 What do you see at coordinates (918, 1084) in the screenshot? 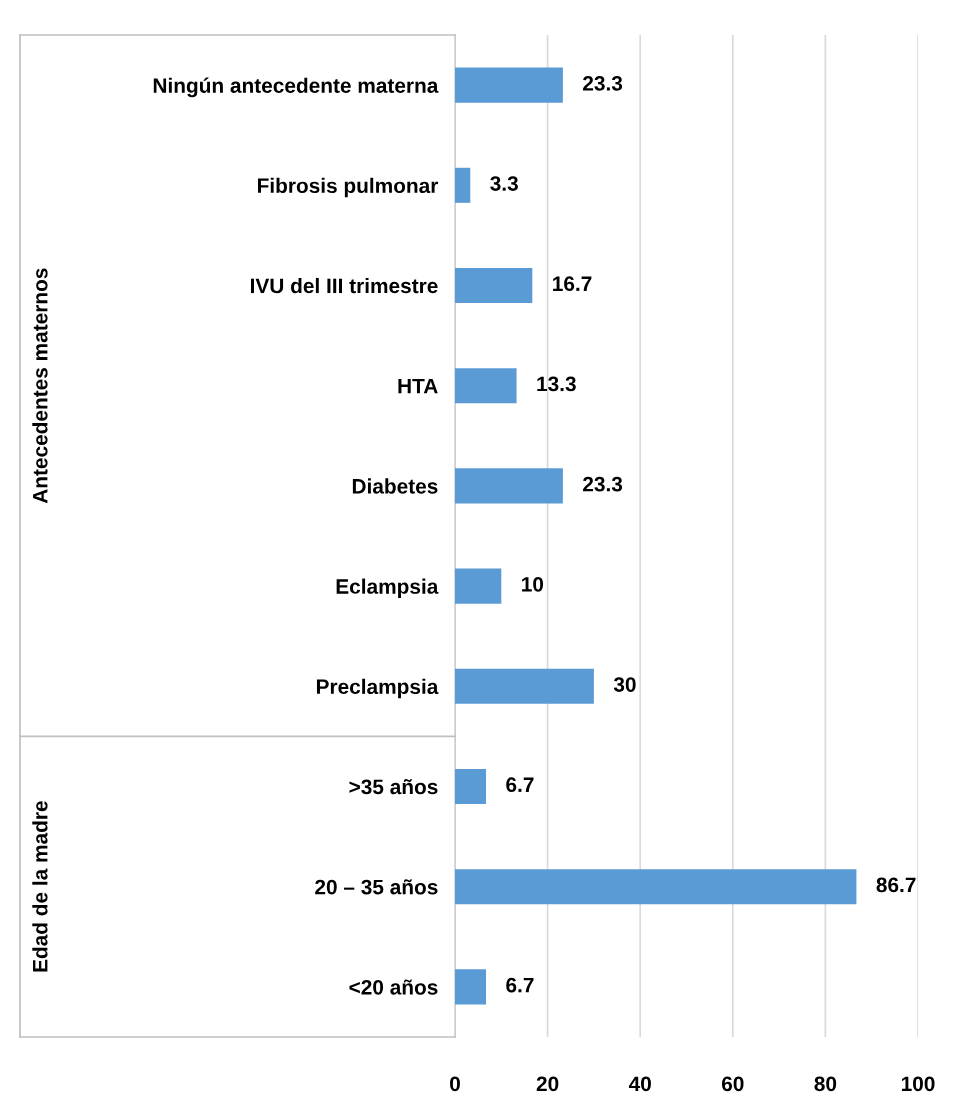
I see `x-tick-label: 100` at bounding box center [918, 1084].